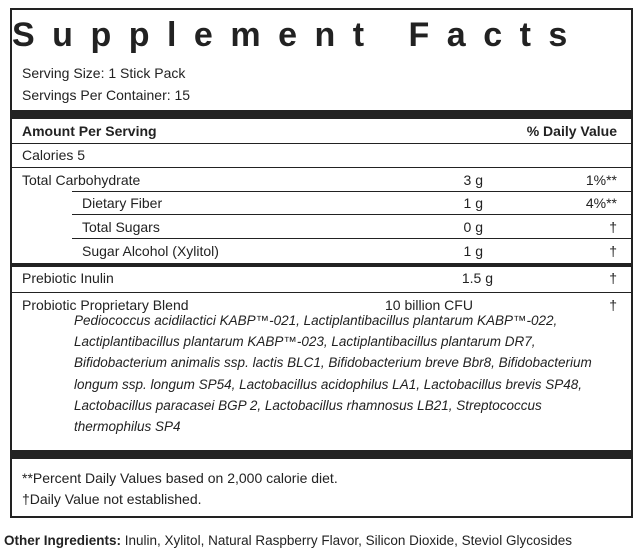 The width and height of the screenshot is (643, 553). Describe the element at coordinates (571, 131) in the screenshot. I see `dv-header: % Daily Value` at that location.